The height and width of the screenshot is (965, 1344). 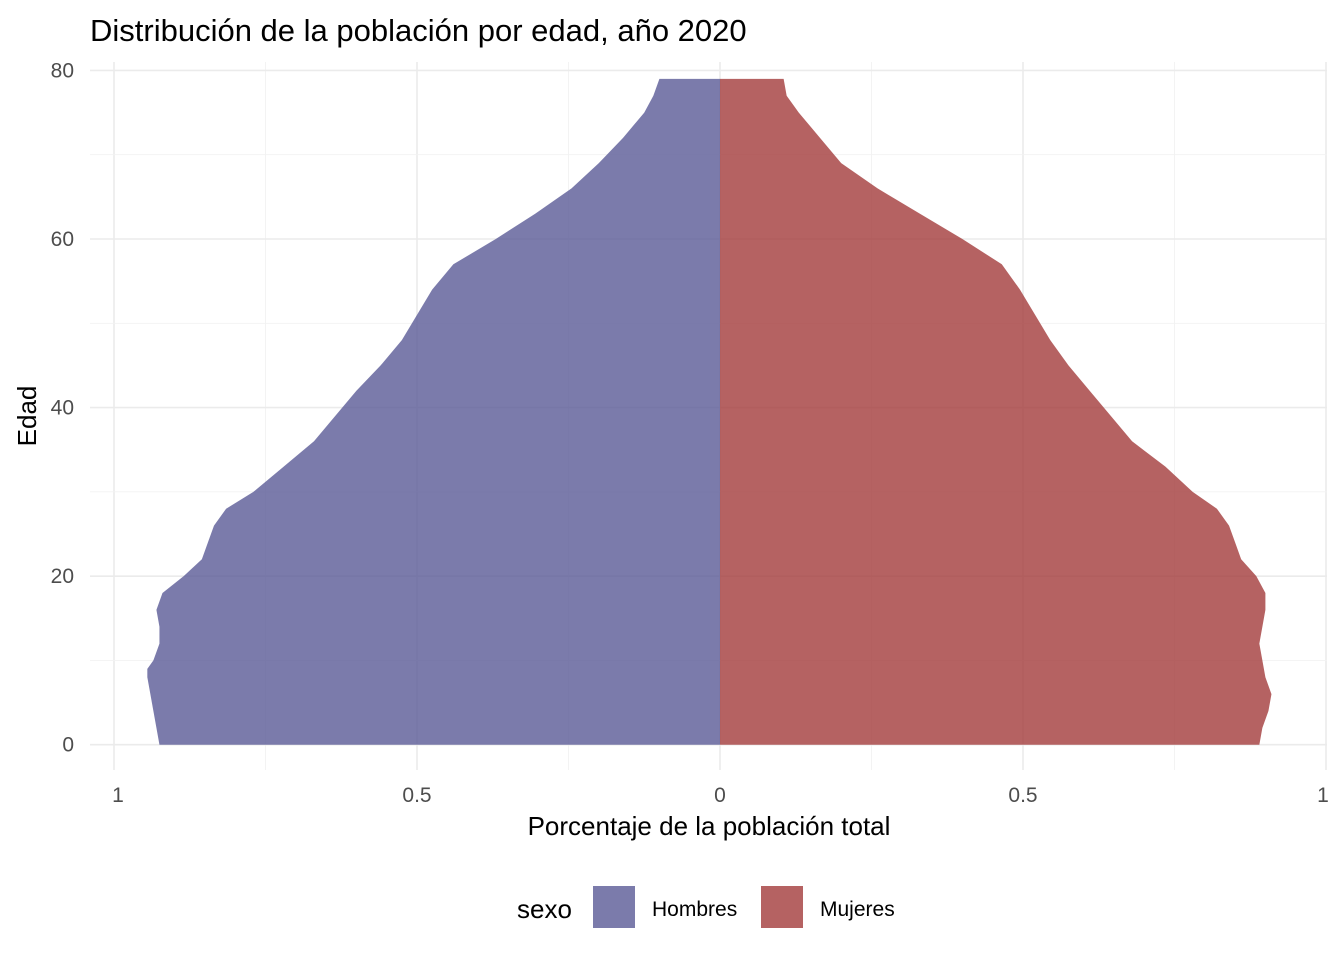 What do you see at coordinates (27, 416) in the screenshot?
I see `y-axis-title: Edad` at bounding box center [27, 416].